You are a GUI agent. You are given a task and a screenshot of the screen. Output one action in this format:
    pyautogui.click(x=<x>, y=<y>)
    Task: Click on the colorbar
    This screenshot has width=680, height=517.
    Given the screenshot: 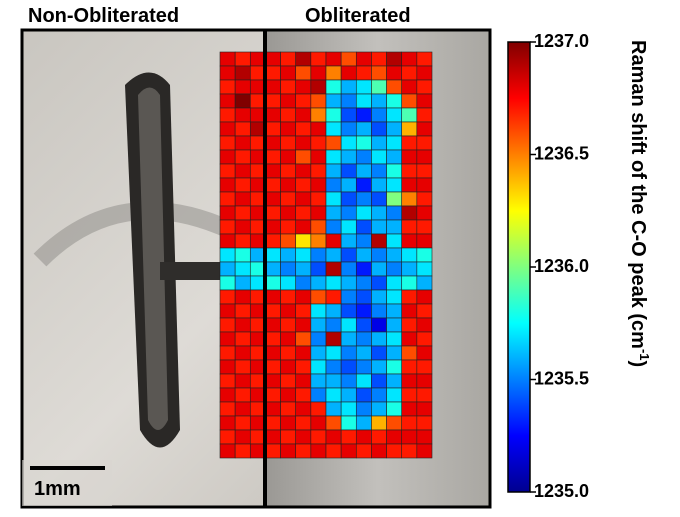 What is the action you would take?
    pyautogui.click(x=519, y=267)
    